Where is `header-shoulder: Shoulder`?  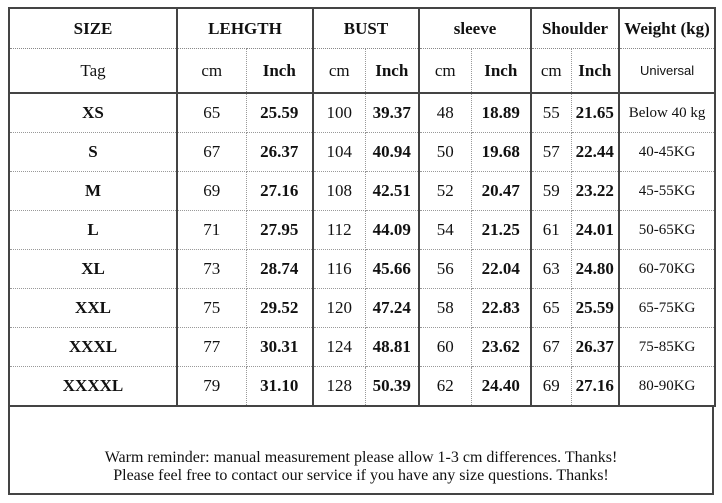
header-shoulder: Shoulder is located at coordinates (575, 28).